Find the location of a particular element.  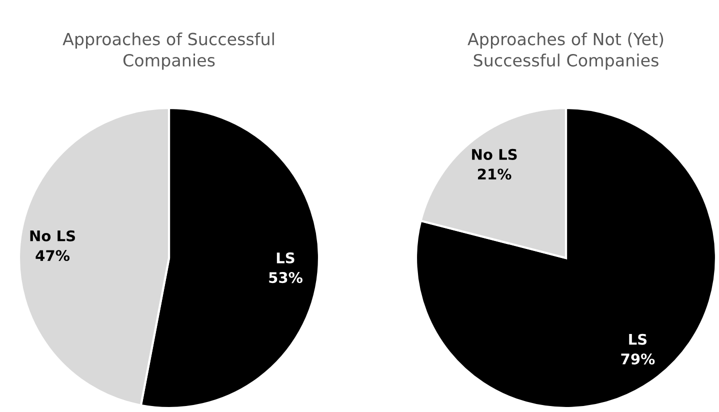

chart-title: Approaches of Successful Companies is located at coordinates (168, 51).